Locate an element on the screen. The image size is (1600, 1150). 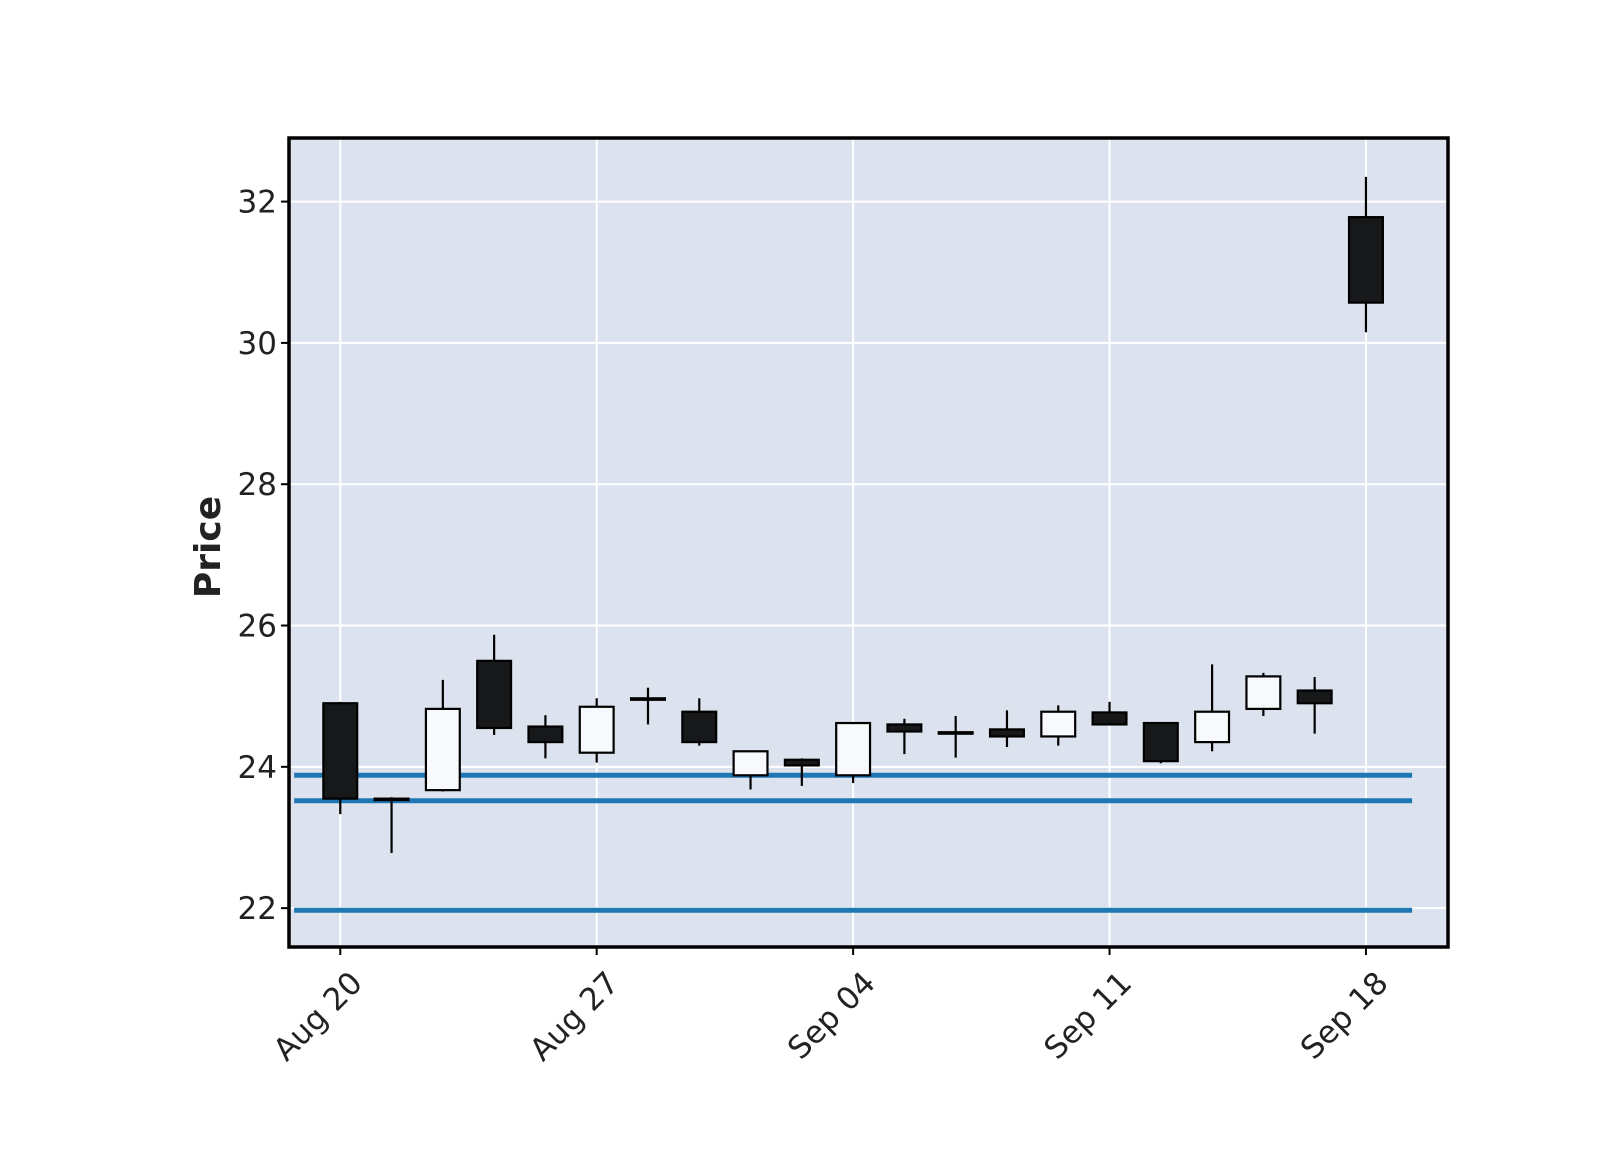
x-axis-ticks: Aug 20 Aug 27 Sep 04 Sep 11 Sep 18 is located at coordinates (831, 1007).